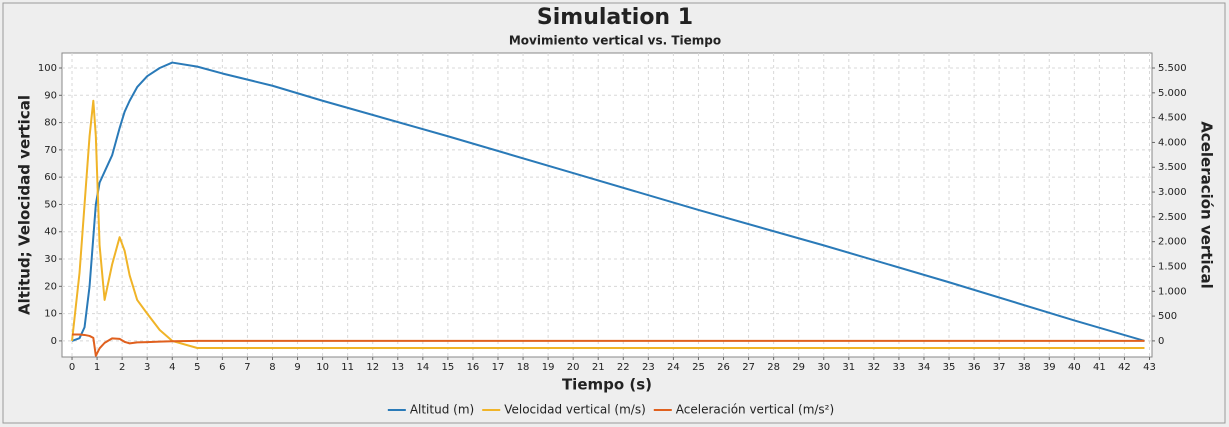 The image size is (1229, 427). Describe the element at coordinates (573, 367) in the screenshot. I see `x-tick-label: 20` at that location.